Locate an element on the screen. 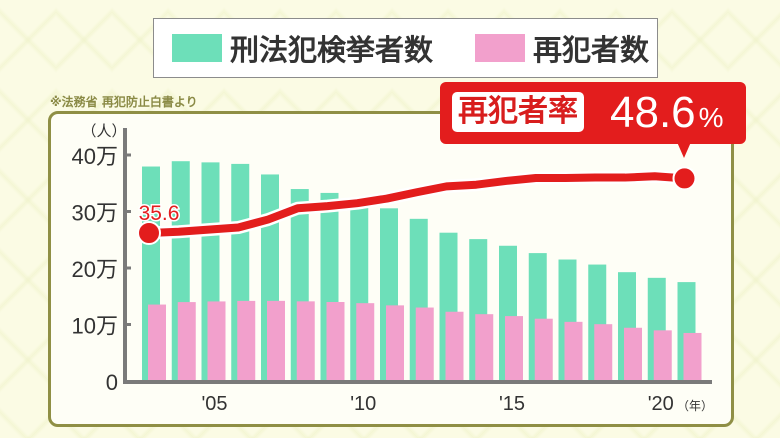 Image resolution: width=780 pixels, height=438 pixels. legend-label-arrests: 刑法犯検挙者数 is located at coordinates (332, 49).